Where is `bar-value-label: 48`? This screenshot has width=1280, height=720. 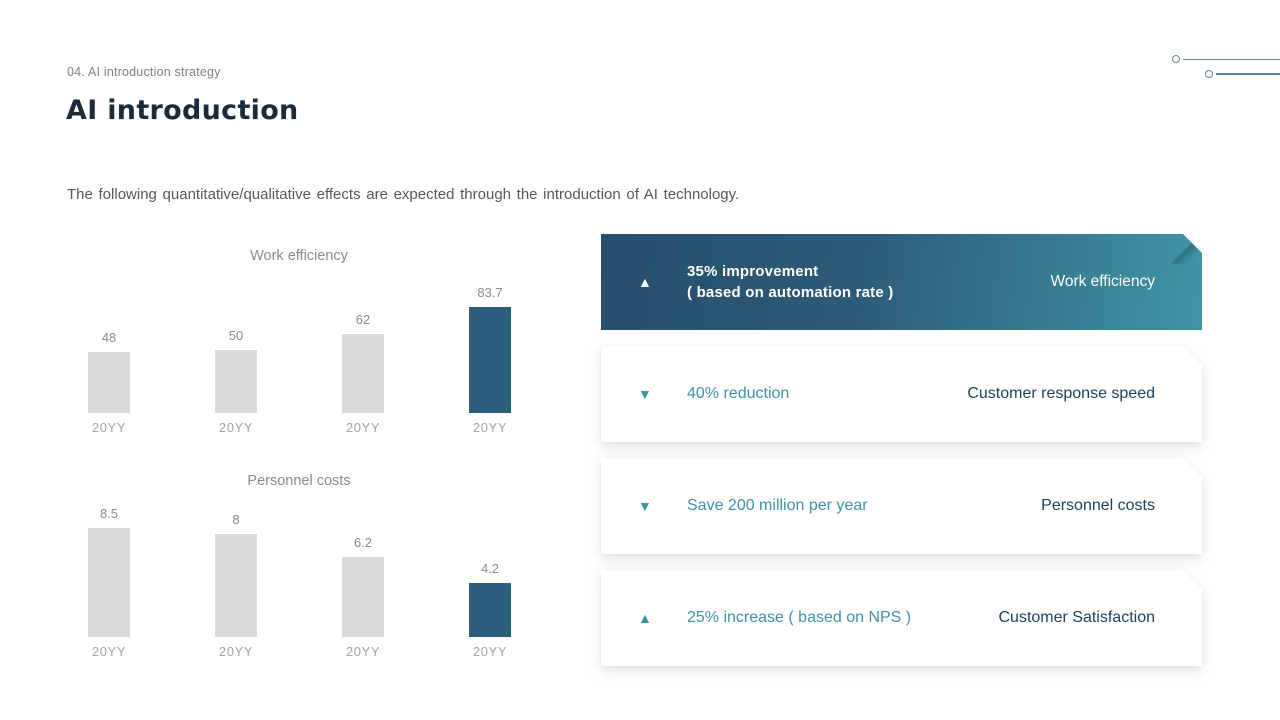
bar-value-label: 48 is located at coordinates (109, 337).